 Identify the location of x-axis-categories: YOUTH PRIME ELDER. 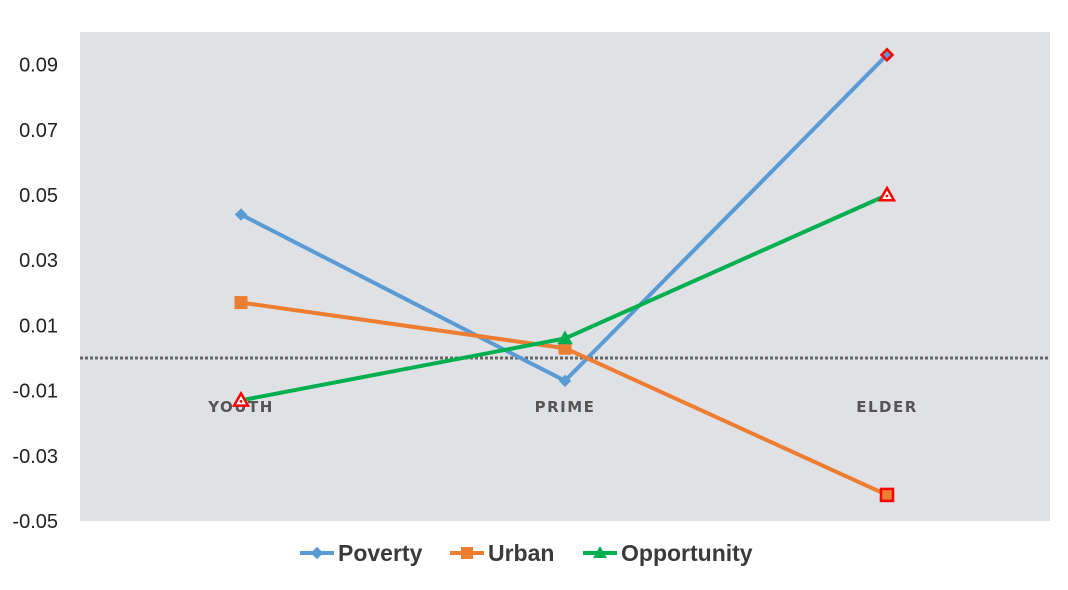
(562, 407).